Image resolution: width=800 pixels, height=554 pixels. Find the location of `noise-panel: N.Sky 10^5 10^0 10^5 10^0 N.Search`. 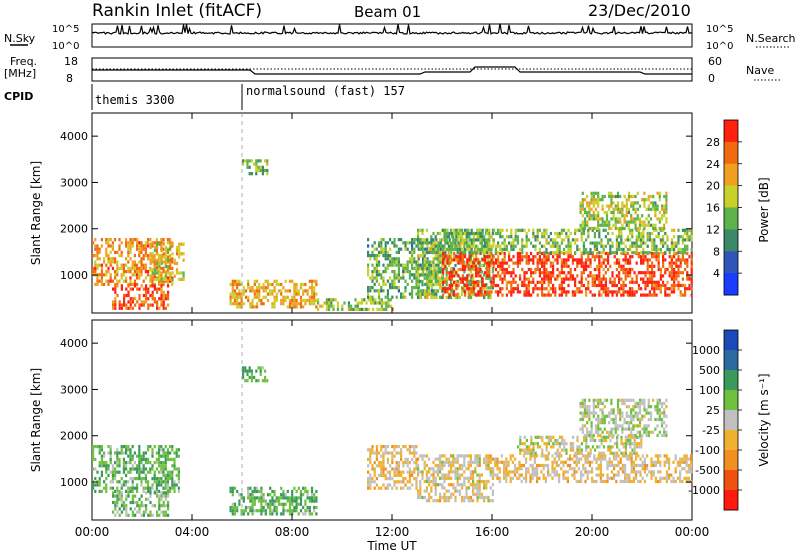

noise-panel: N.Sky 10^5 10^0 10^5 10^0 N.Search is located at coordinates (400, 37).